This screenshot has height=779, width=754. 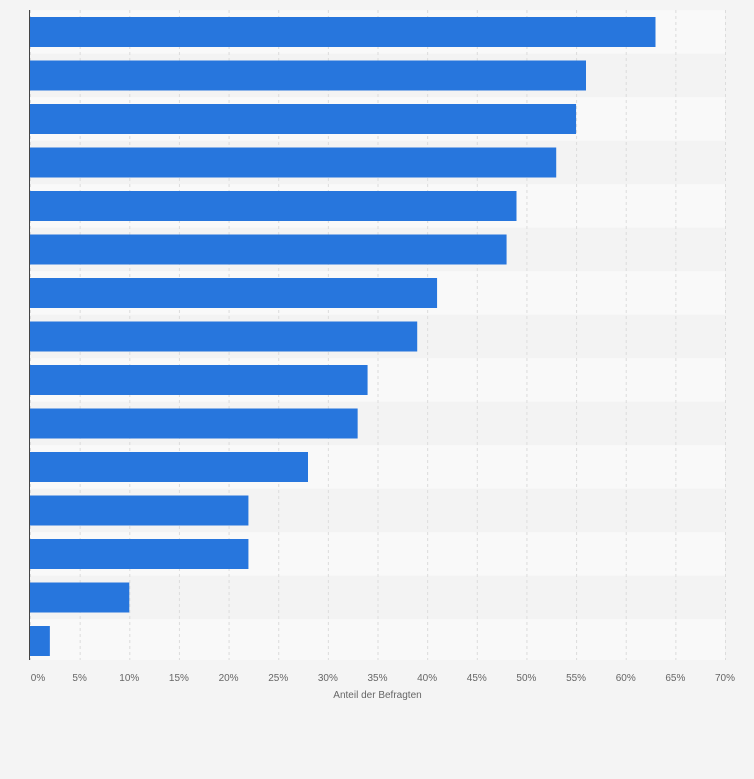 What do you see at coordinates (725, 678) in the screenshot?
I see `x-tick-label: 70%` at bounding box center [725, 678].